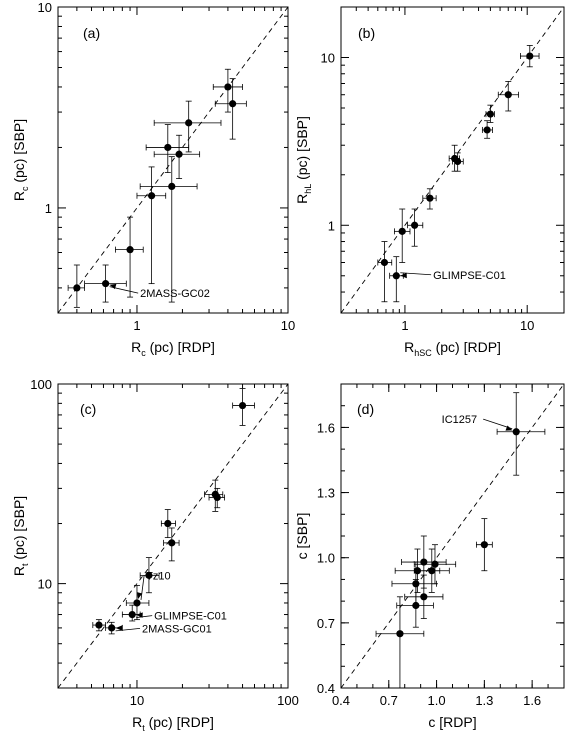  Describe the element at coordinates (423, 353) in the screenshot. I see `x-axis-label-sub: hSC` at that location.